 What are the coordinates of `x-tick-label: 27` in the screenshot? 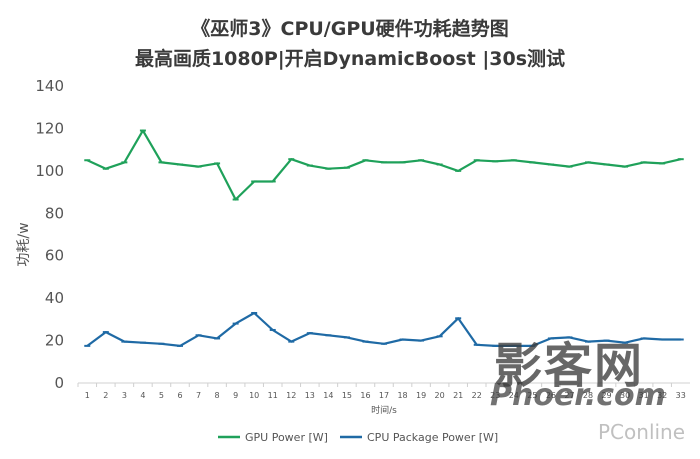 It's located at (569, 395).